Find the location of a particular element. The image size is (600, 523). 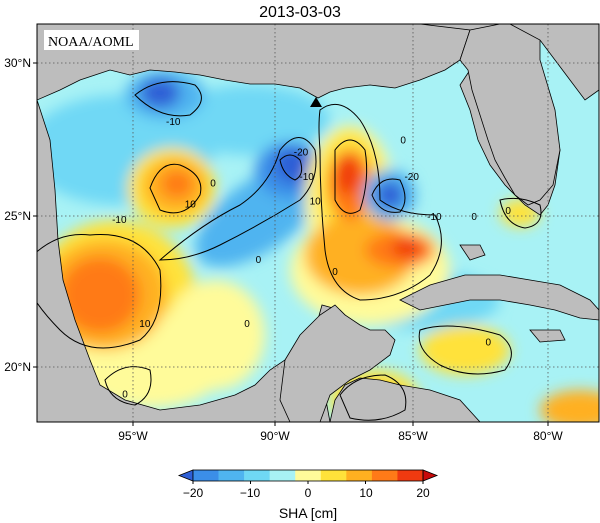

lon-tick-95w: 95°W is located at coordinates (133, 436).